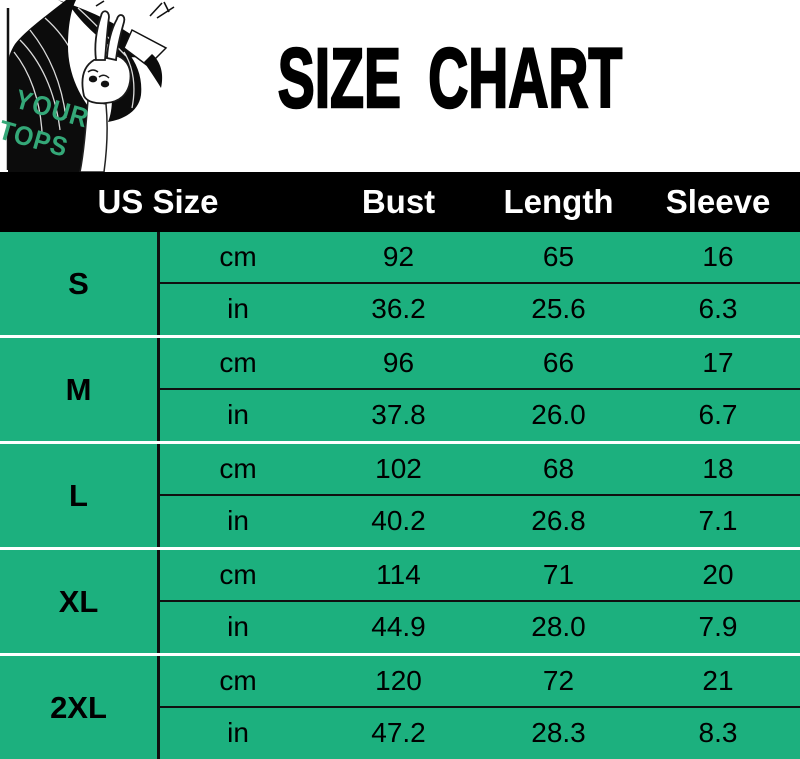 The width and height of the screenshot is (800, 759). I want to click on cell-sleeve-cm: 17, so click(718, 364).